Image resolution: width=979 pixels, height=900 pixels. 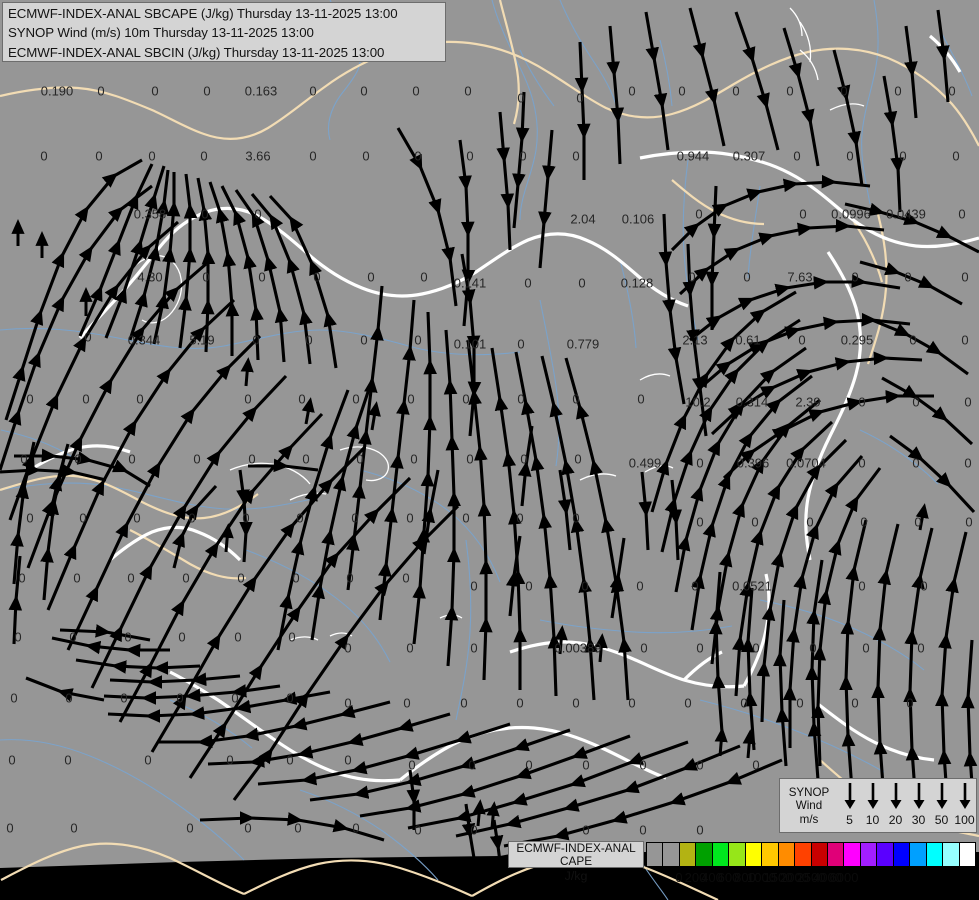 What do you see at coordinates (809, 792) in the screenshot?
I see `synop-legend-title: SYNOP` at bounding box center [809, 792].